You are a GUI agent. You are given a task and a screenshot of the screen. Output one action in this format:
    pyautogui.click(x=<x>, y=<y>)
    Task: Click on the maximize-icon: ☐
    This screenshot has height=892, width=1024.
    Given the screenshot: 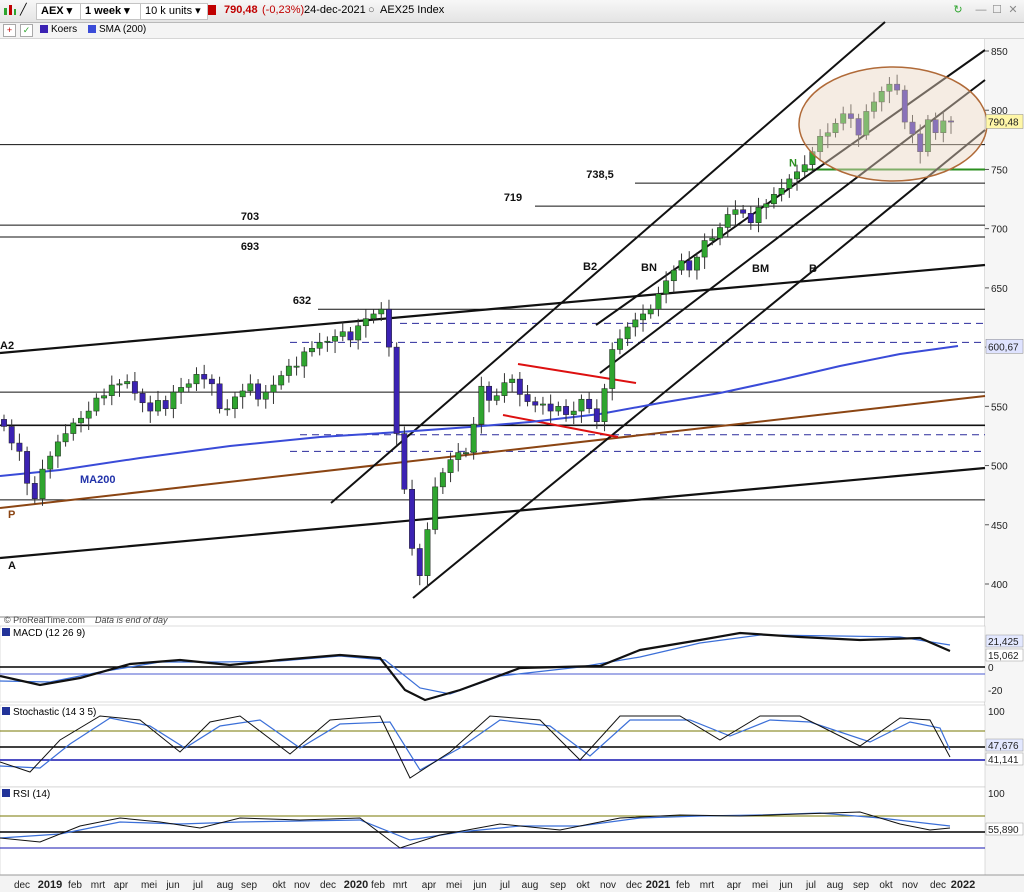 What is the action you would take?
    pyautogui.click(x=997, y=10)
    